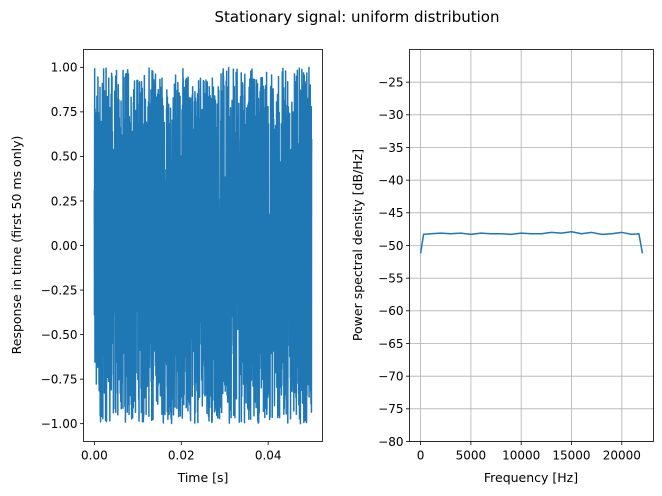  I want to click on y-tick-label: −70, so click(390, 376).